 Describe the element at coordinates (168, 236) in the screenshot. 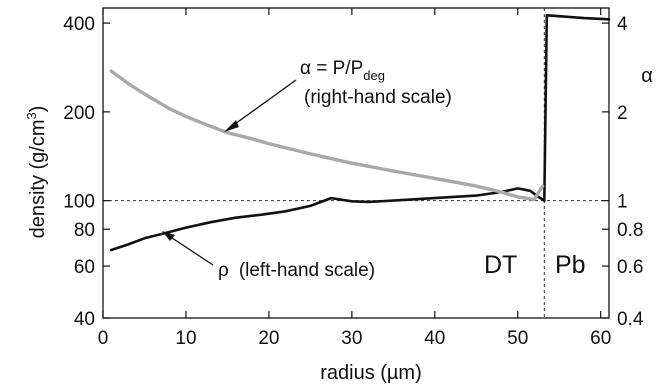

I see `rho-arrow-head` at that location.